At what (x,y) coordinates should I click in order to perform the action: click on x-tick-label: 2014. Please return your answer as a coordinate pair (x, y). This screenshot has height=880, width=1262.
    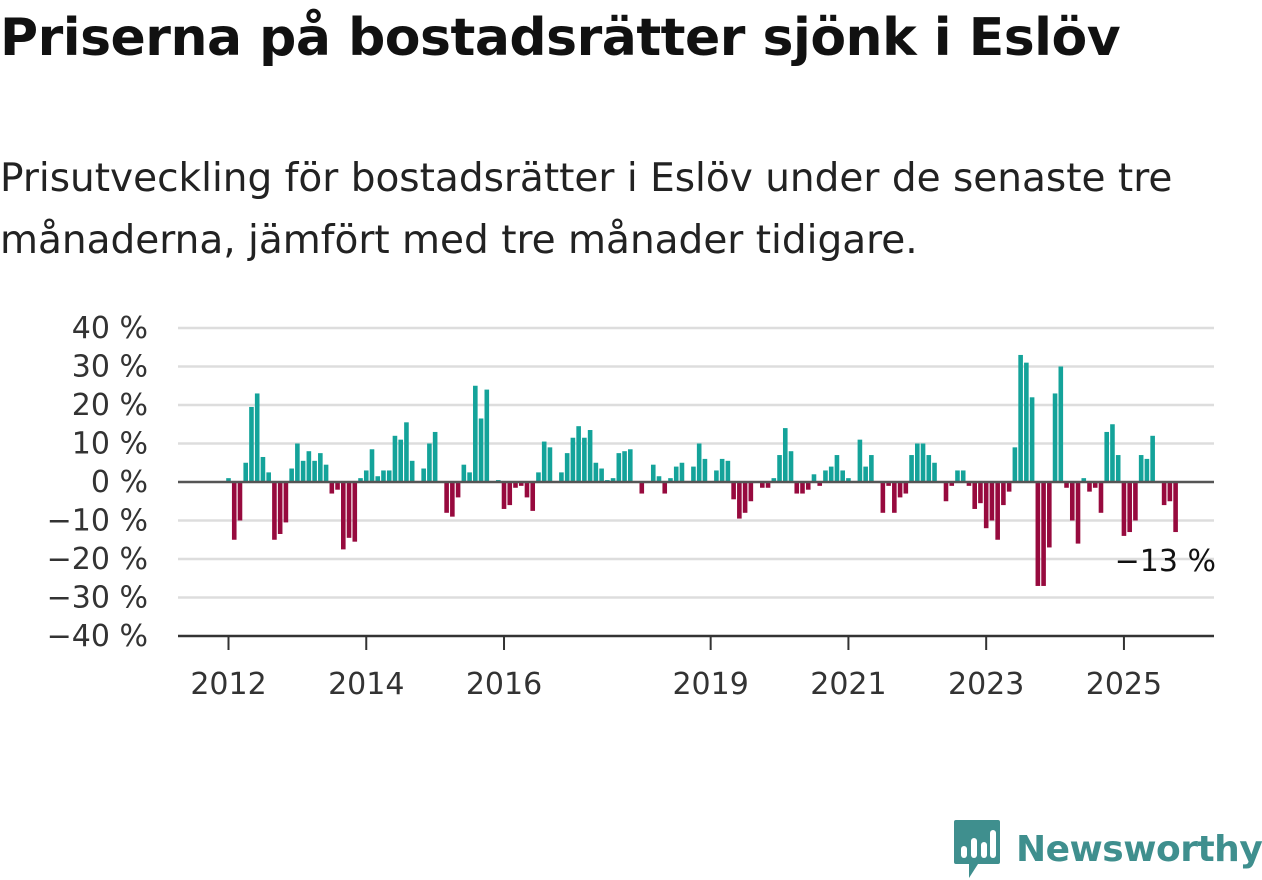
    Looking at the image, I should click on (366, 684).